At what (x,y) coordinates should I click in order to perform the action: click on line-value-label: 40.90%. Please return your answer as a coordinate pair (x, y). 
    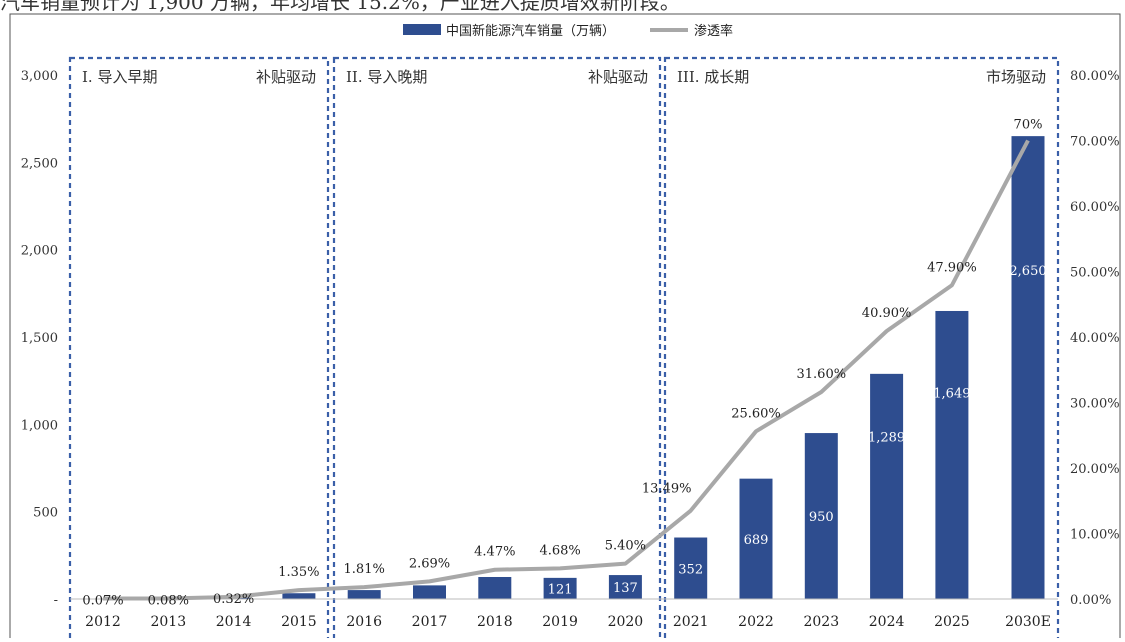
    Looking at the image, I should click on (887, 313).